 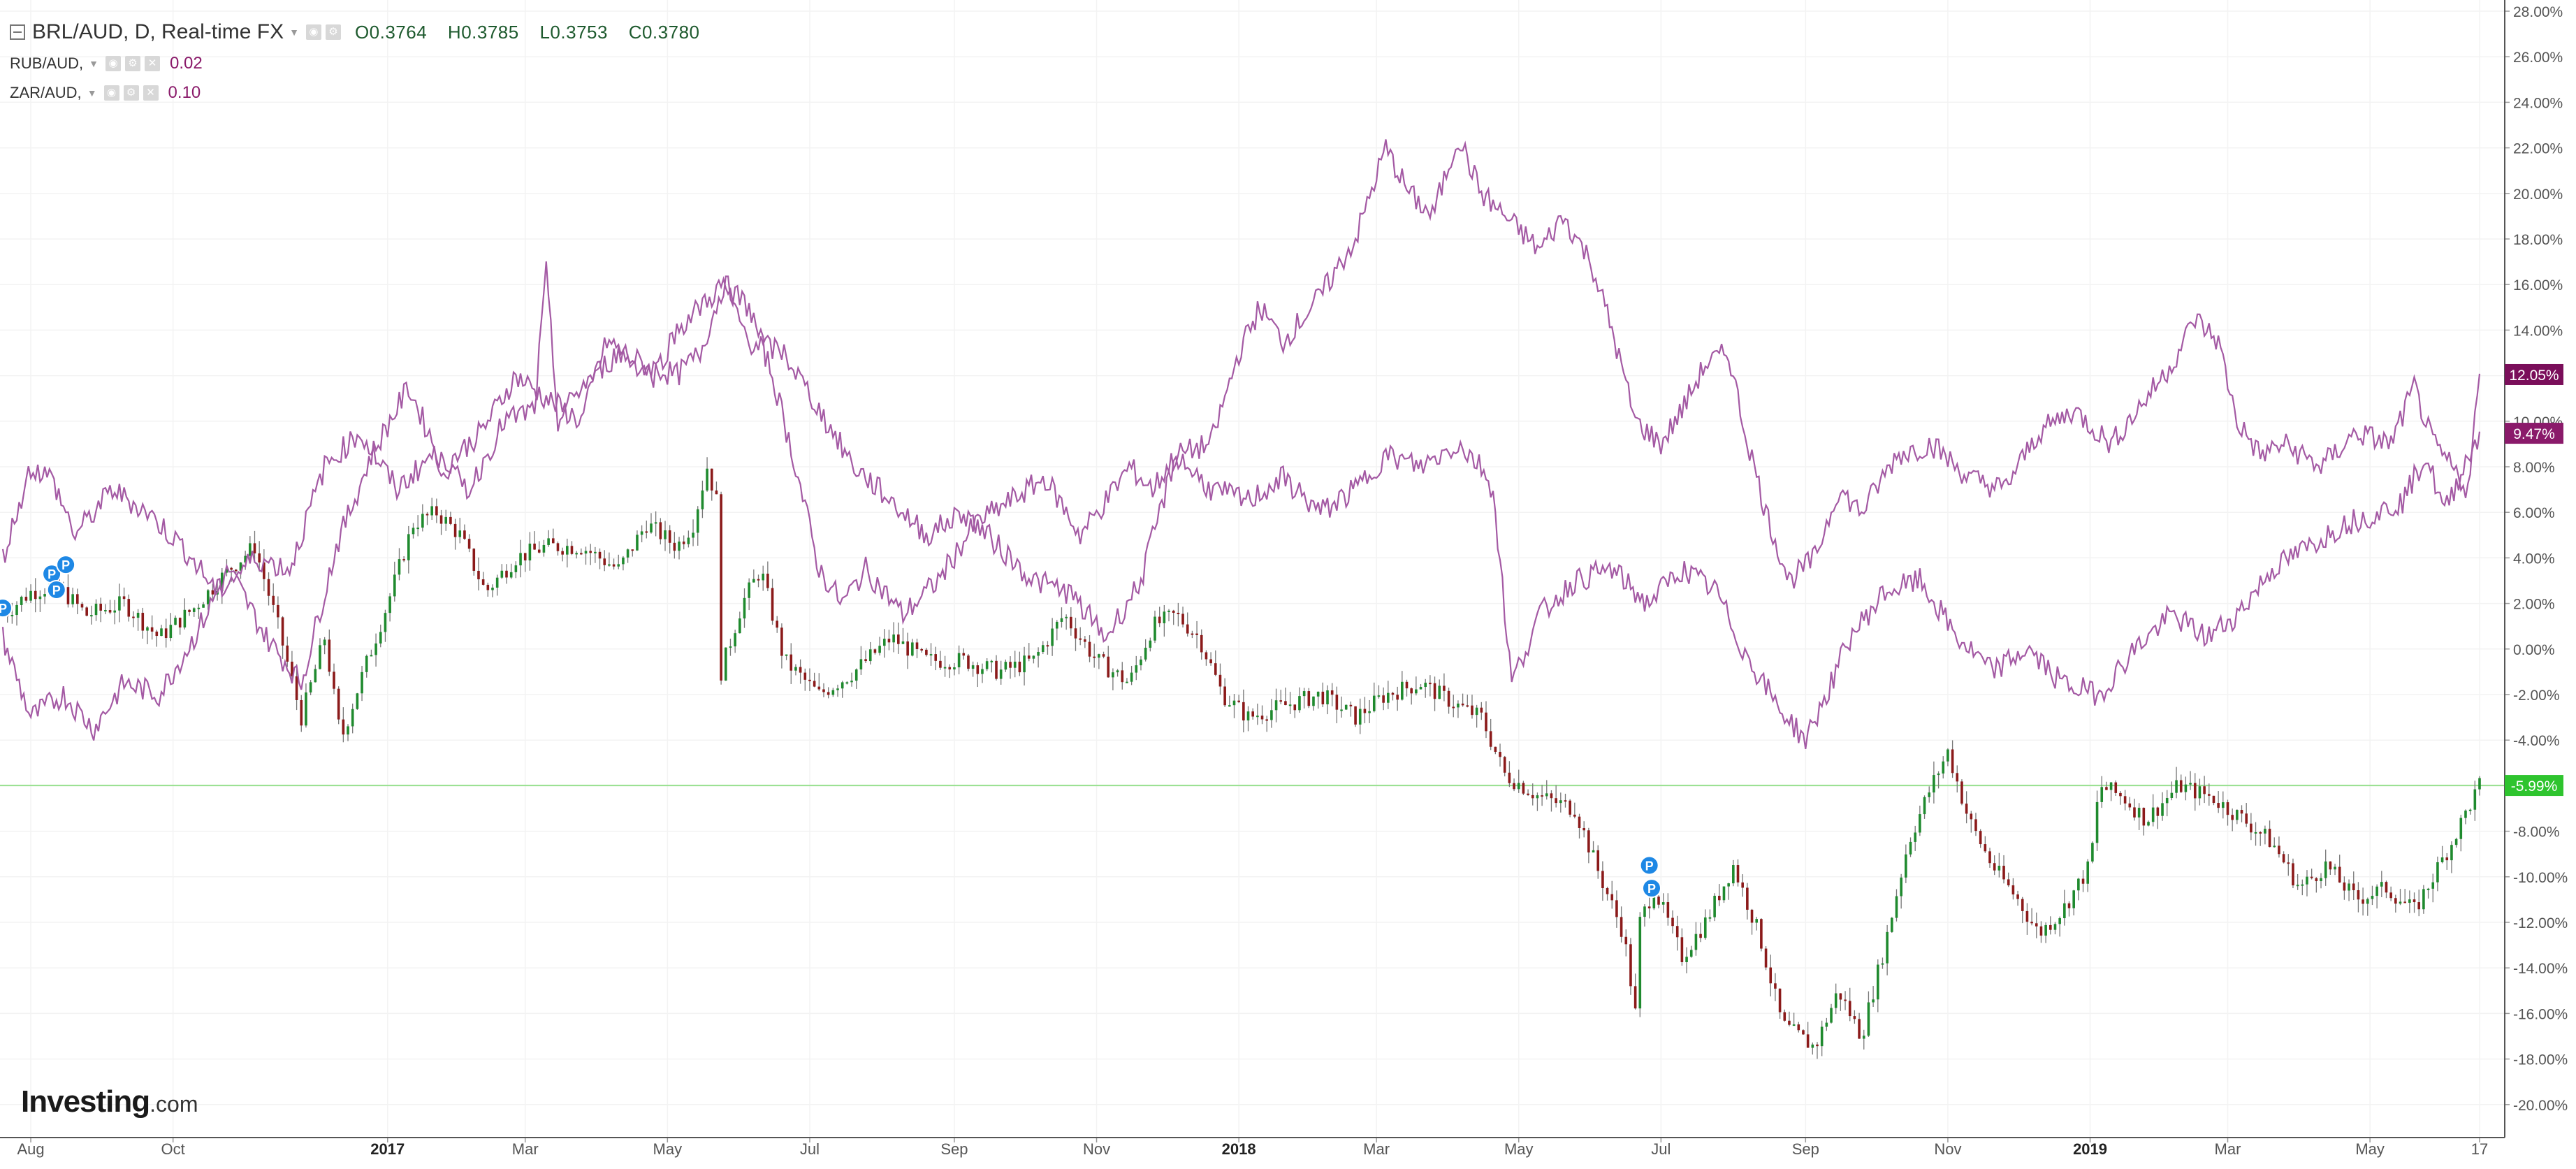 I want to click on y-tick-label: 0.00%, so click(x=2534, y=650).